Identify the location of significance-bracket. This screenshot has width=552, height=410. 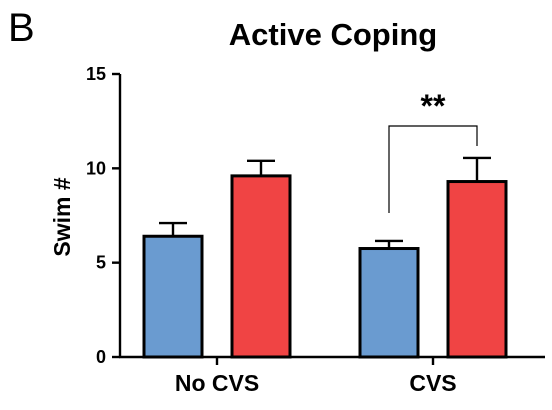
(433, 169).